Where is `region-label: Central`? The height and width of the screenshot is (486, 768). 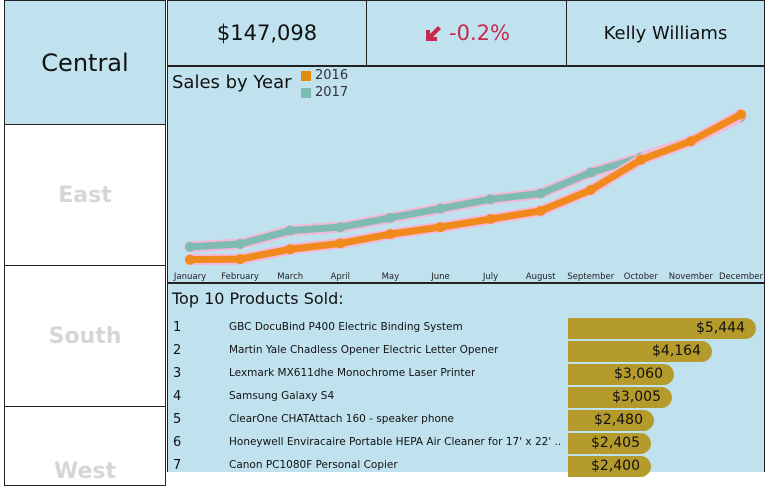 region-label: Central is located at coordinates (85, 62).